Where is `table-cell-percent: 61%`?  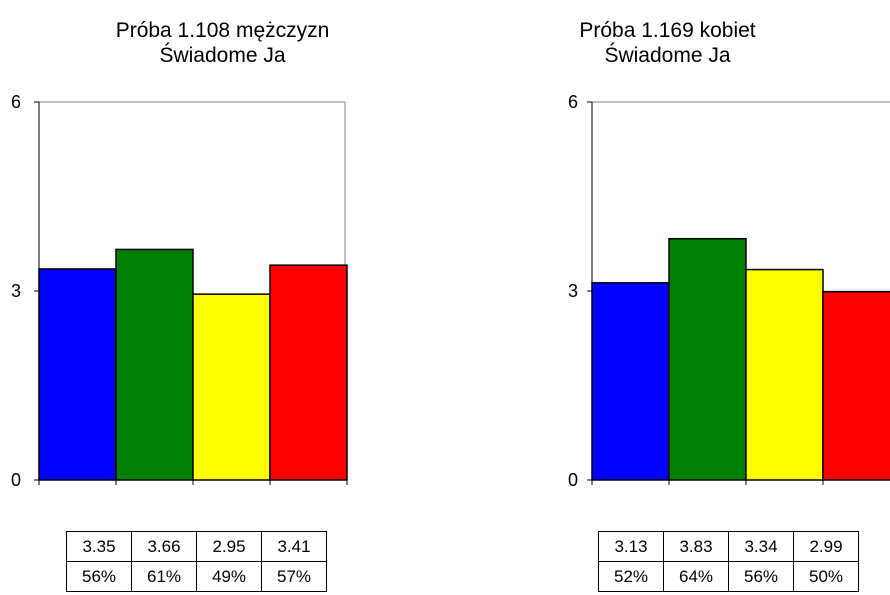
table-cell-percent: 61% is located at coordinates (164, 576).